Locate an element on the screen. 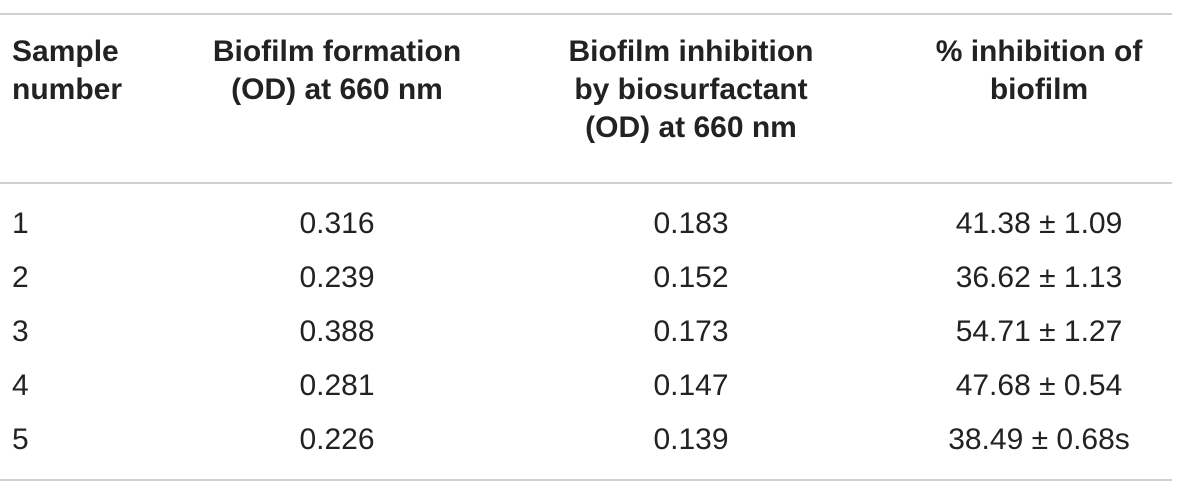 This screenshot has width=1200, height=495. cell-biofilm-formation: 0.239 is located at coordinates (337, 277).